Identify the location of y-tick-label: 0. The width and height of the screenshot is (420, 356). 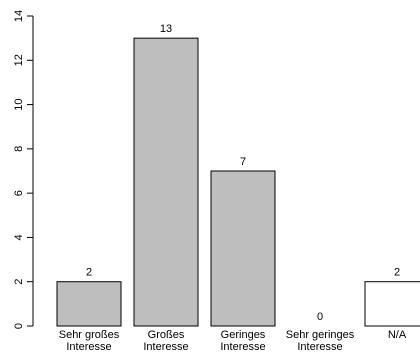
(19, 326).